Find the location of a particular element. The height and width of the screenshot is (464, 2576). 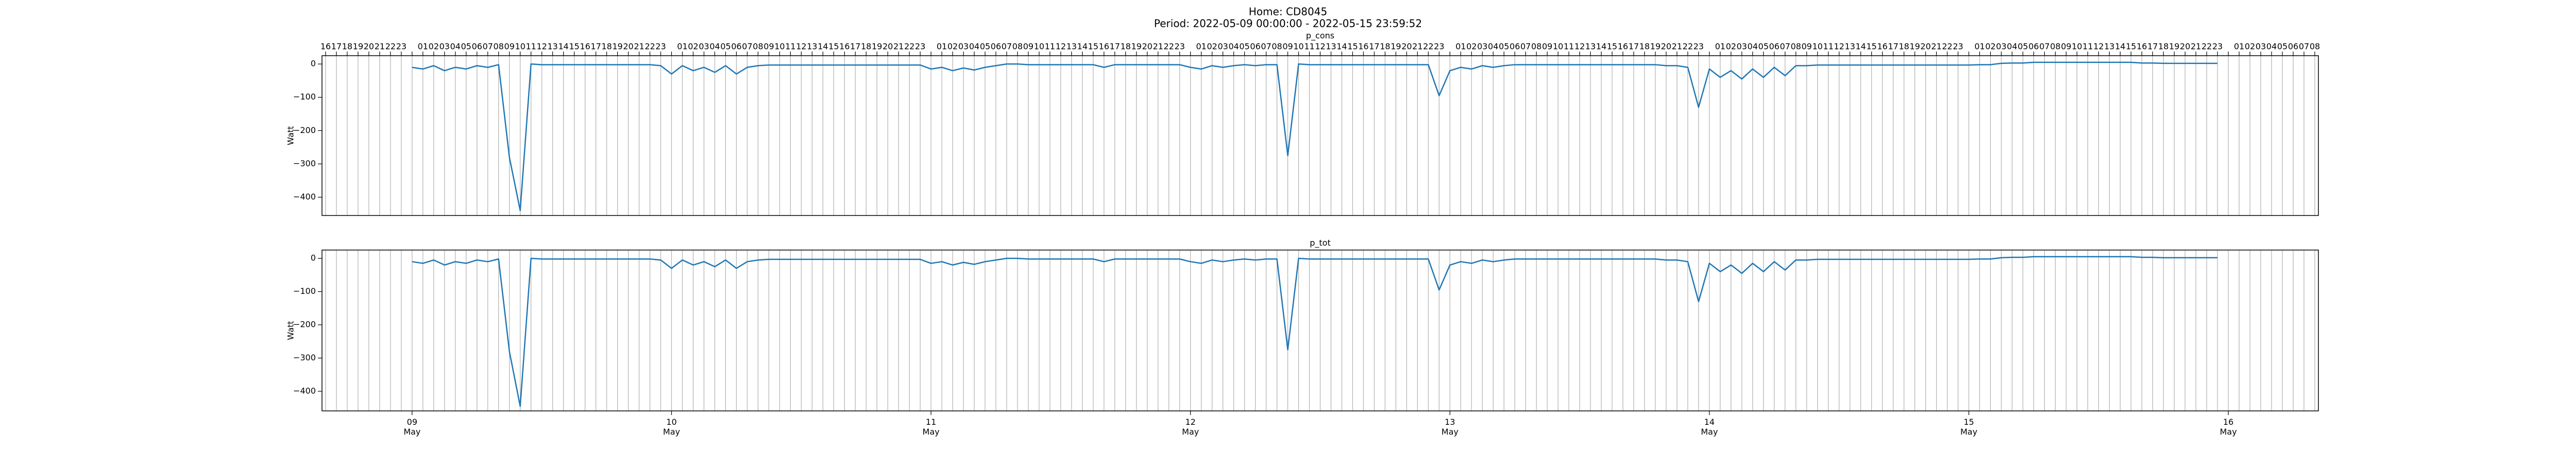

x-tick-label: 16 May is located at coordinates (2228, 427).